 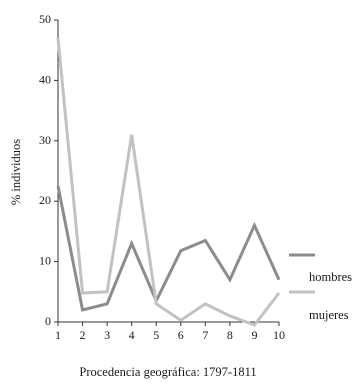 I want to click on x-tick-label: 2, so click(x=83, y=335).